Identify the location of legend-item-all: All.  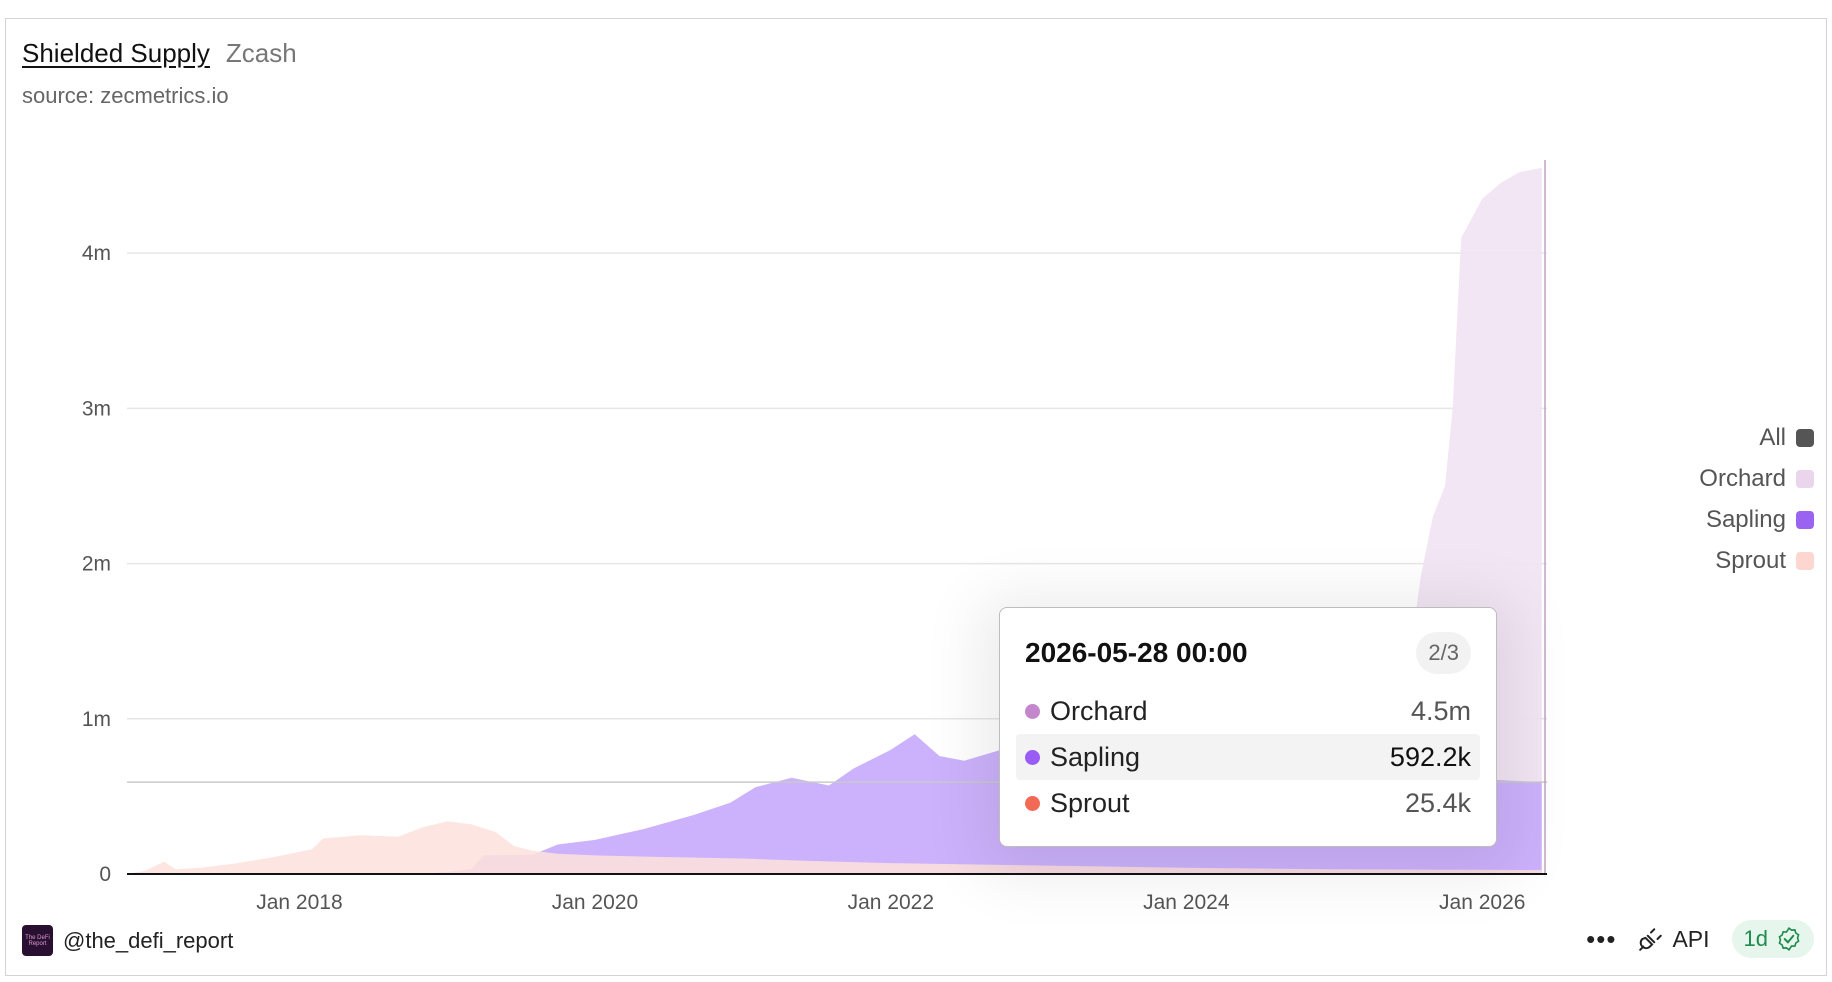
(1786, 438).